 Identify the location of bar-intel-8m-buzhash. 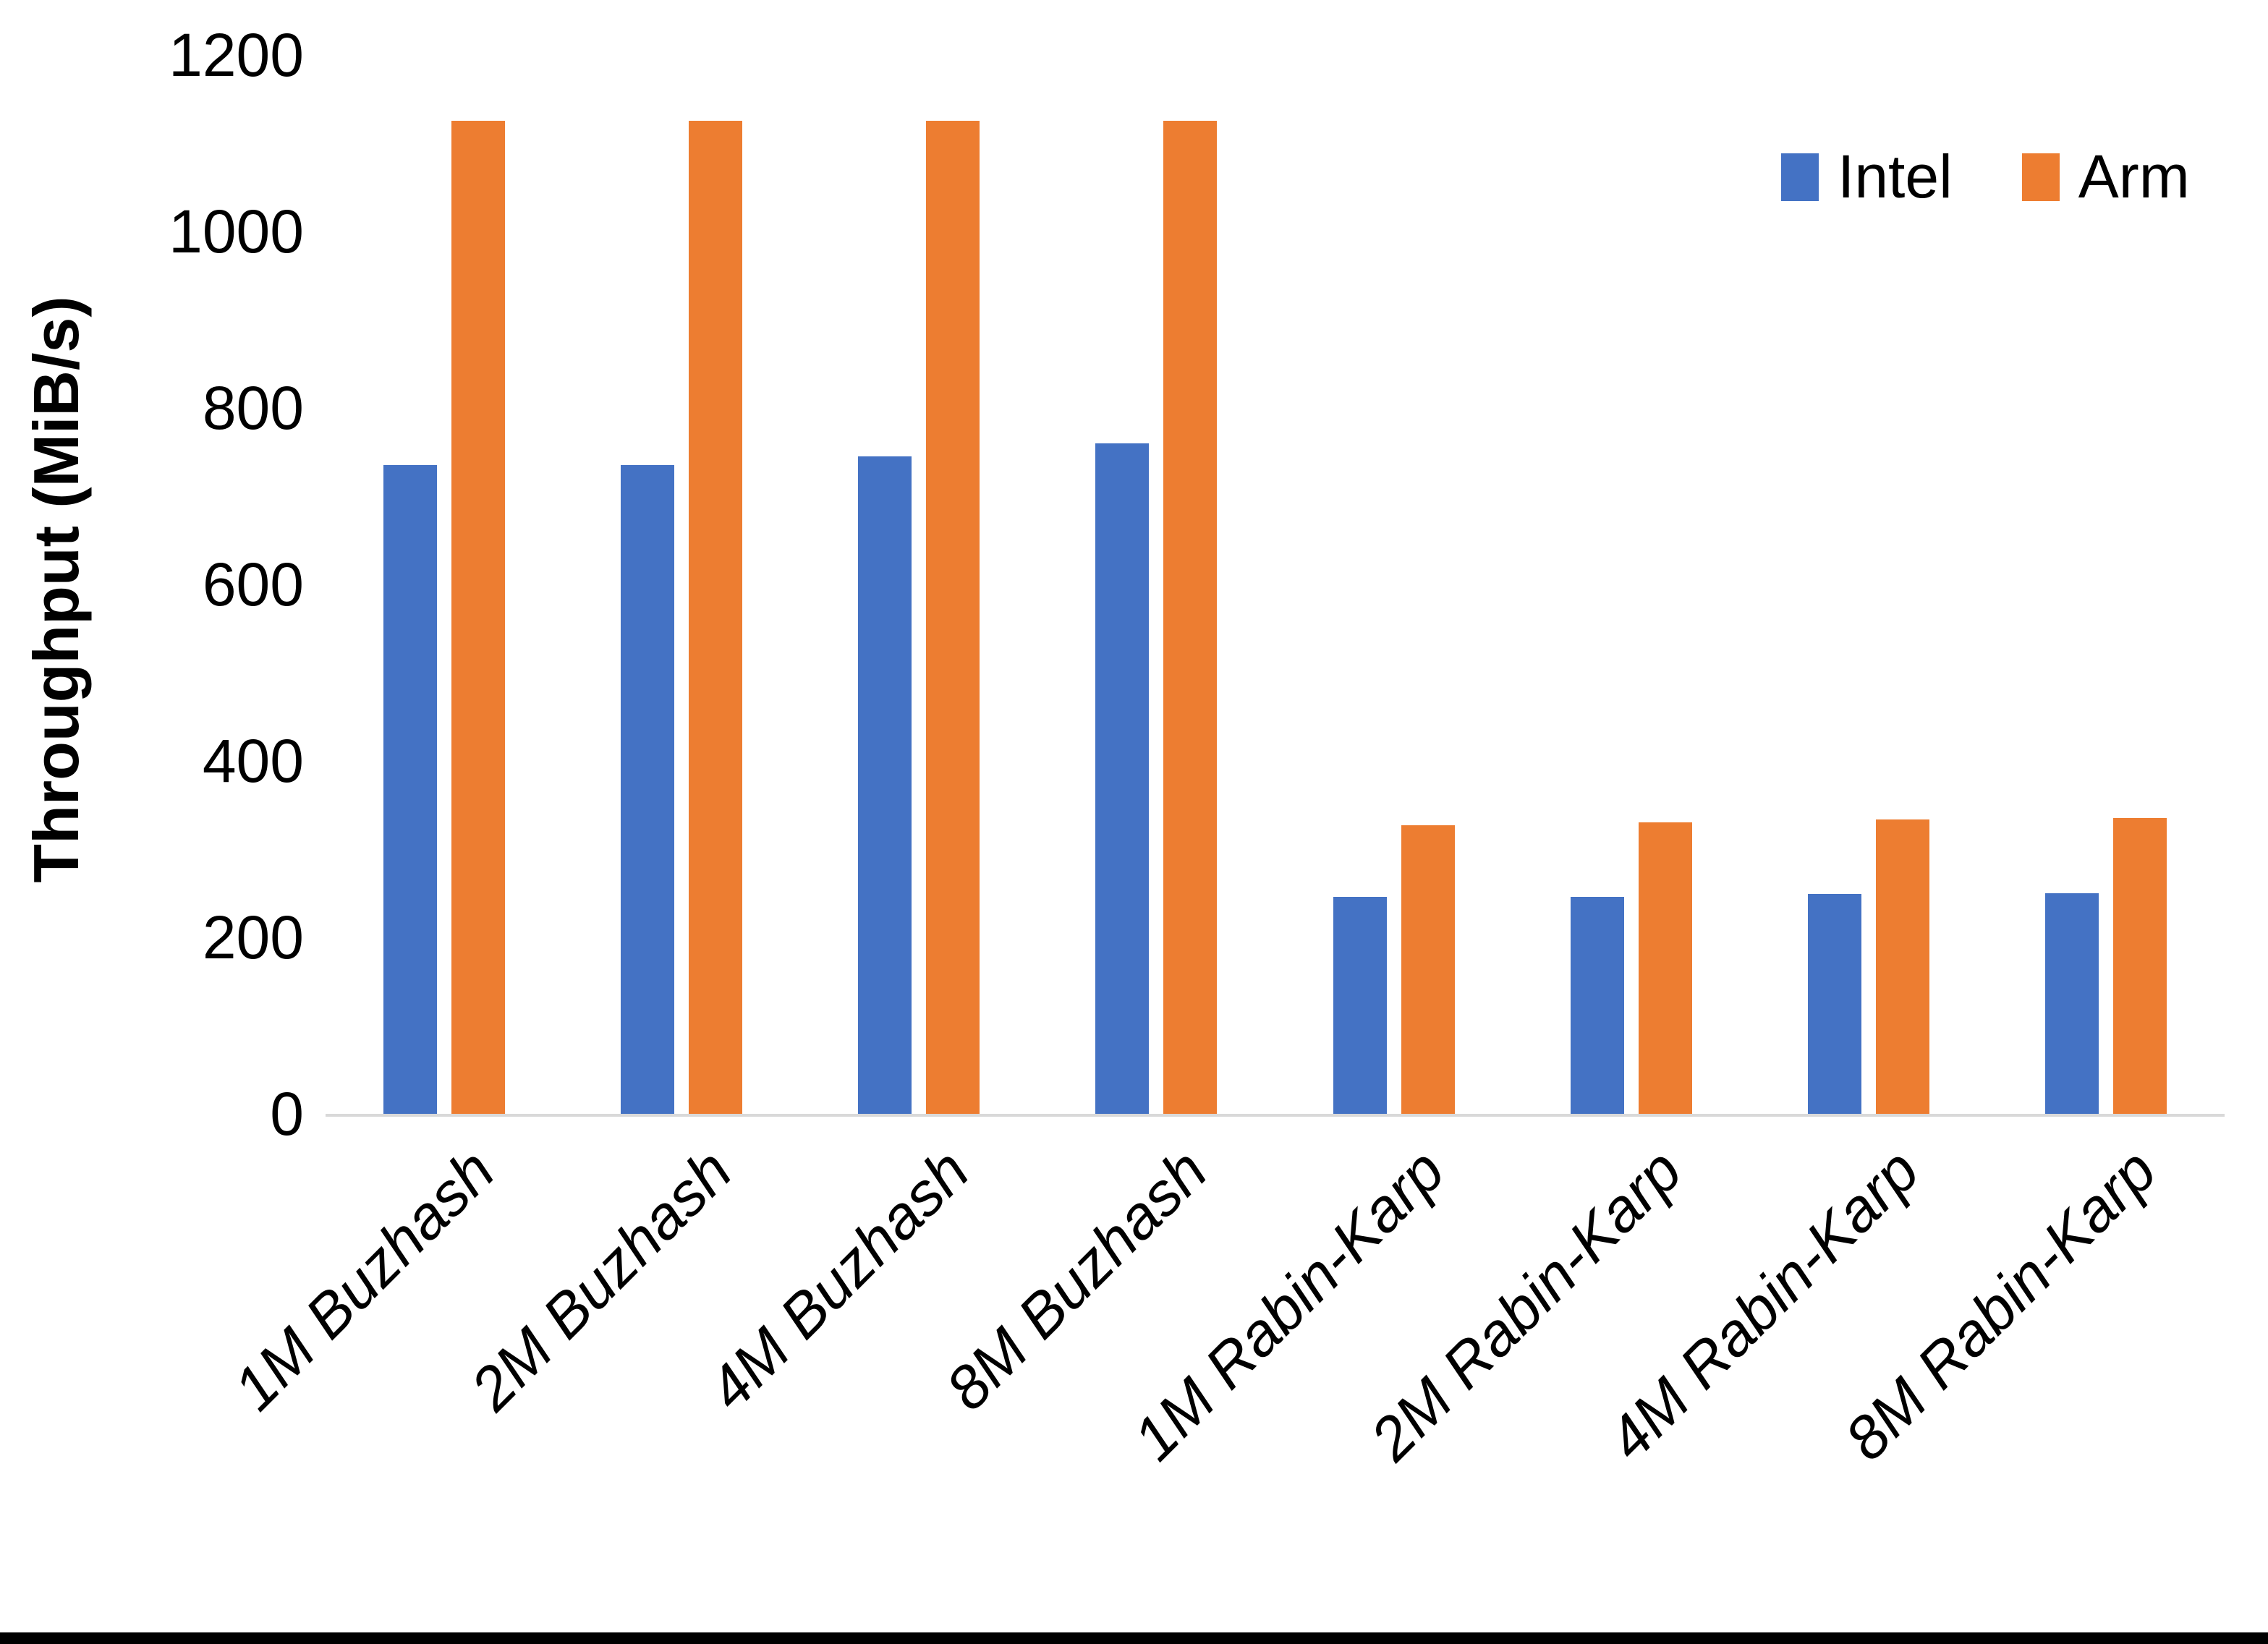
(1122, 778).